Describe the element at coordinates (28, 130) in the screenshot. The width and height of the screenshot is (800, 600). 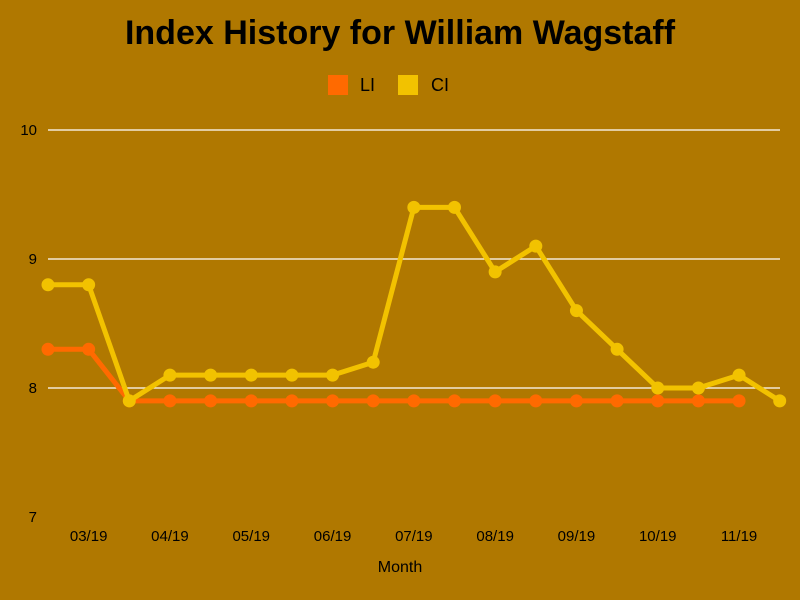
I see `y-tick-label: 10` at that location.